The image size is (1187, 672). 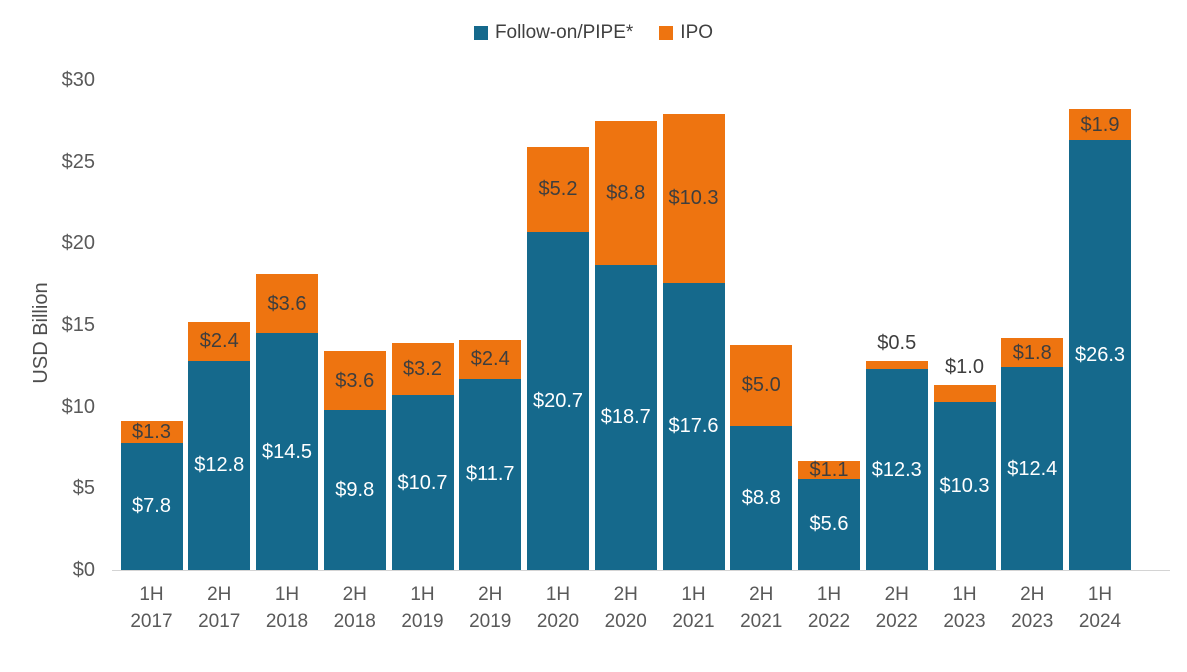 What do you see at coordinates (83, 570) in the screenshot?
I see `y-tick-label-0: $0` at bounding box center [83, 570].